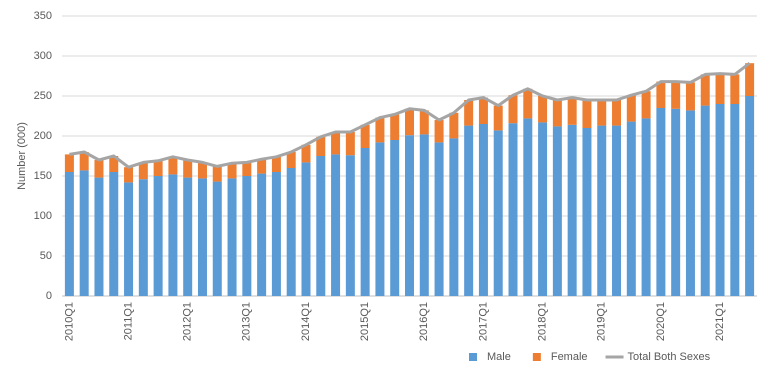 The width and height of the screenshot is (770, 376). Describe the element at coordinates (43, 216) in the screenshot. I see `y-tick-label: 100` at that location.